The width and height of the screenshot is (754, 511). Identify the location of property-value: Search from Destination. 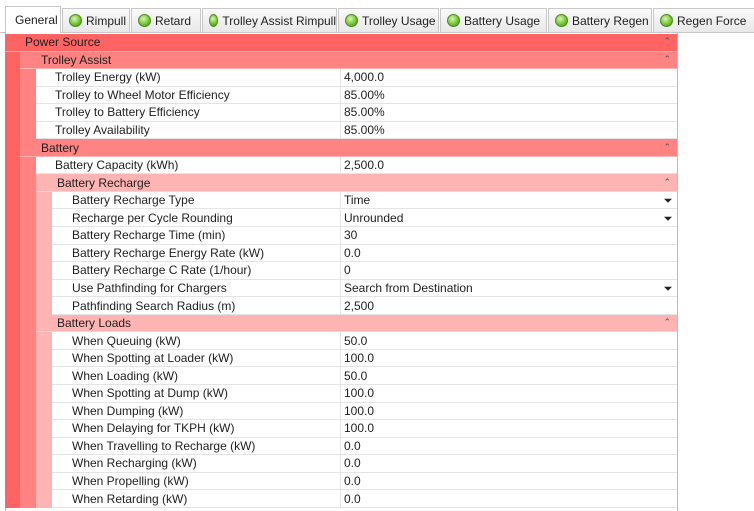
(408, 287).